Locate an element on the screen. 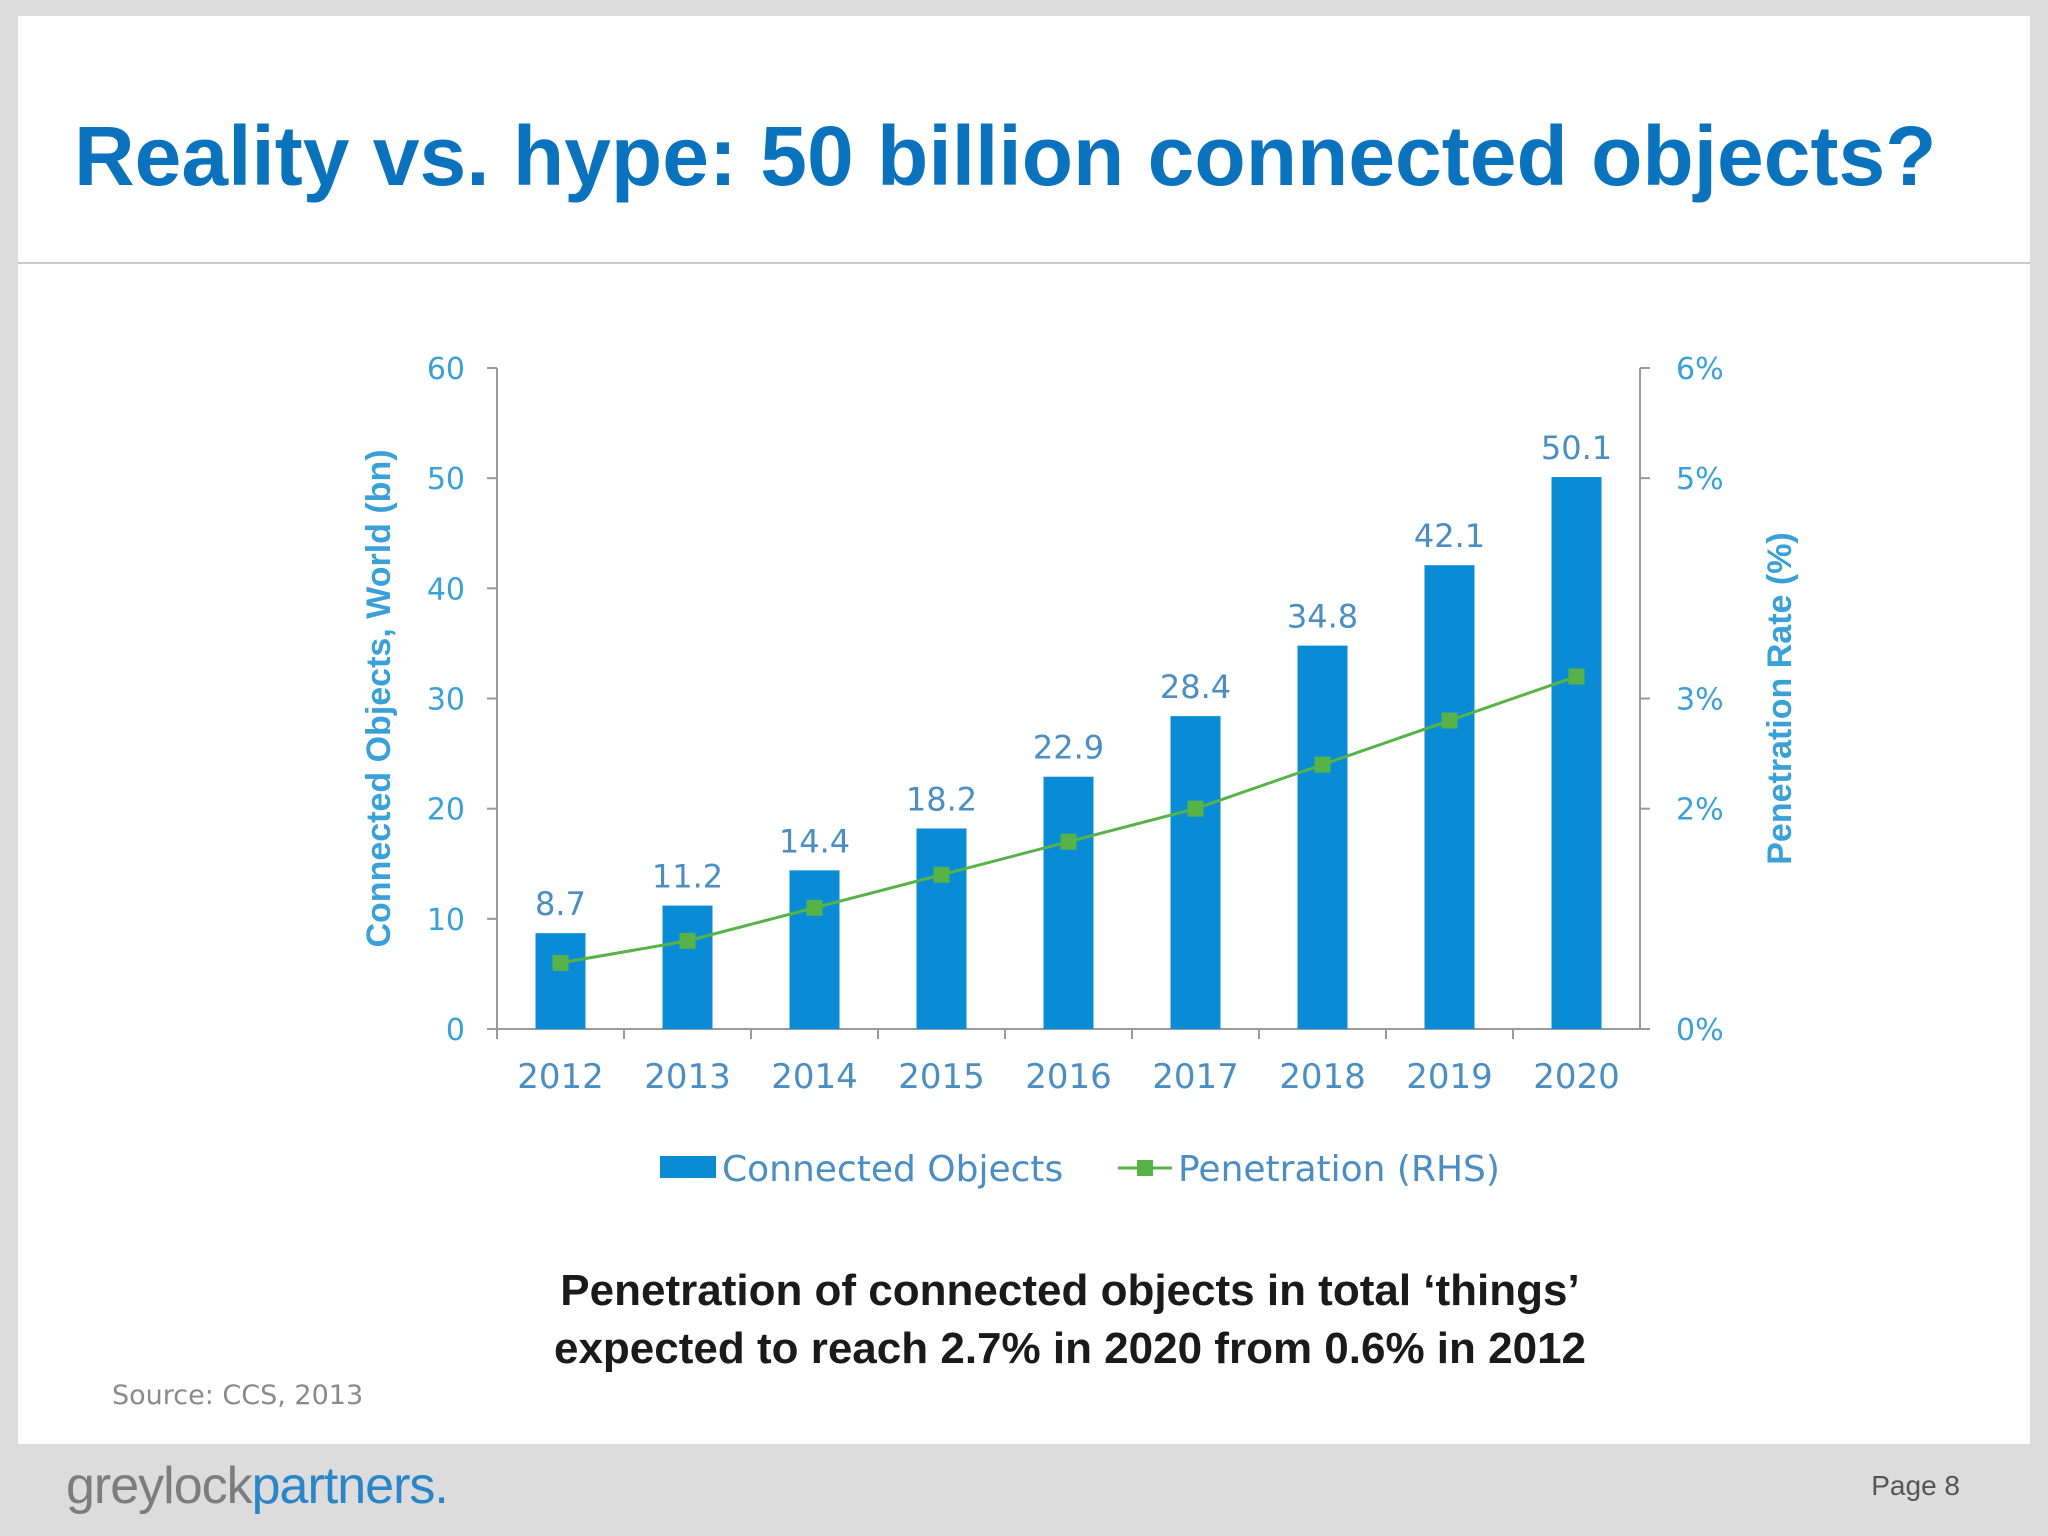 This screenshot has height=1536, width=2048. bar-data-label: 14.4 is located at coordinates (814, 841).